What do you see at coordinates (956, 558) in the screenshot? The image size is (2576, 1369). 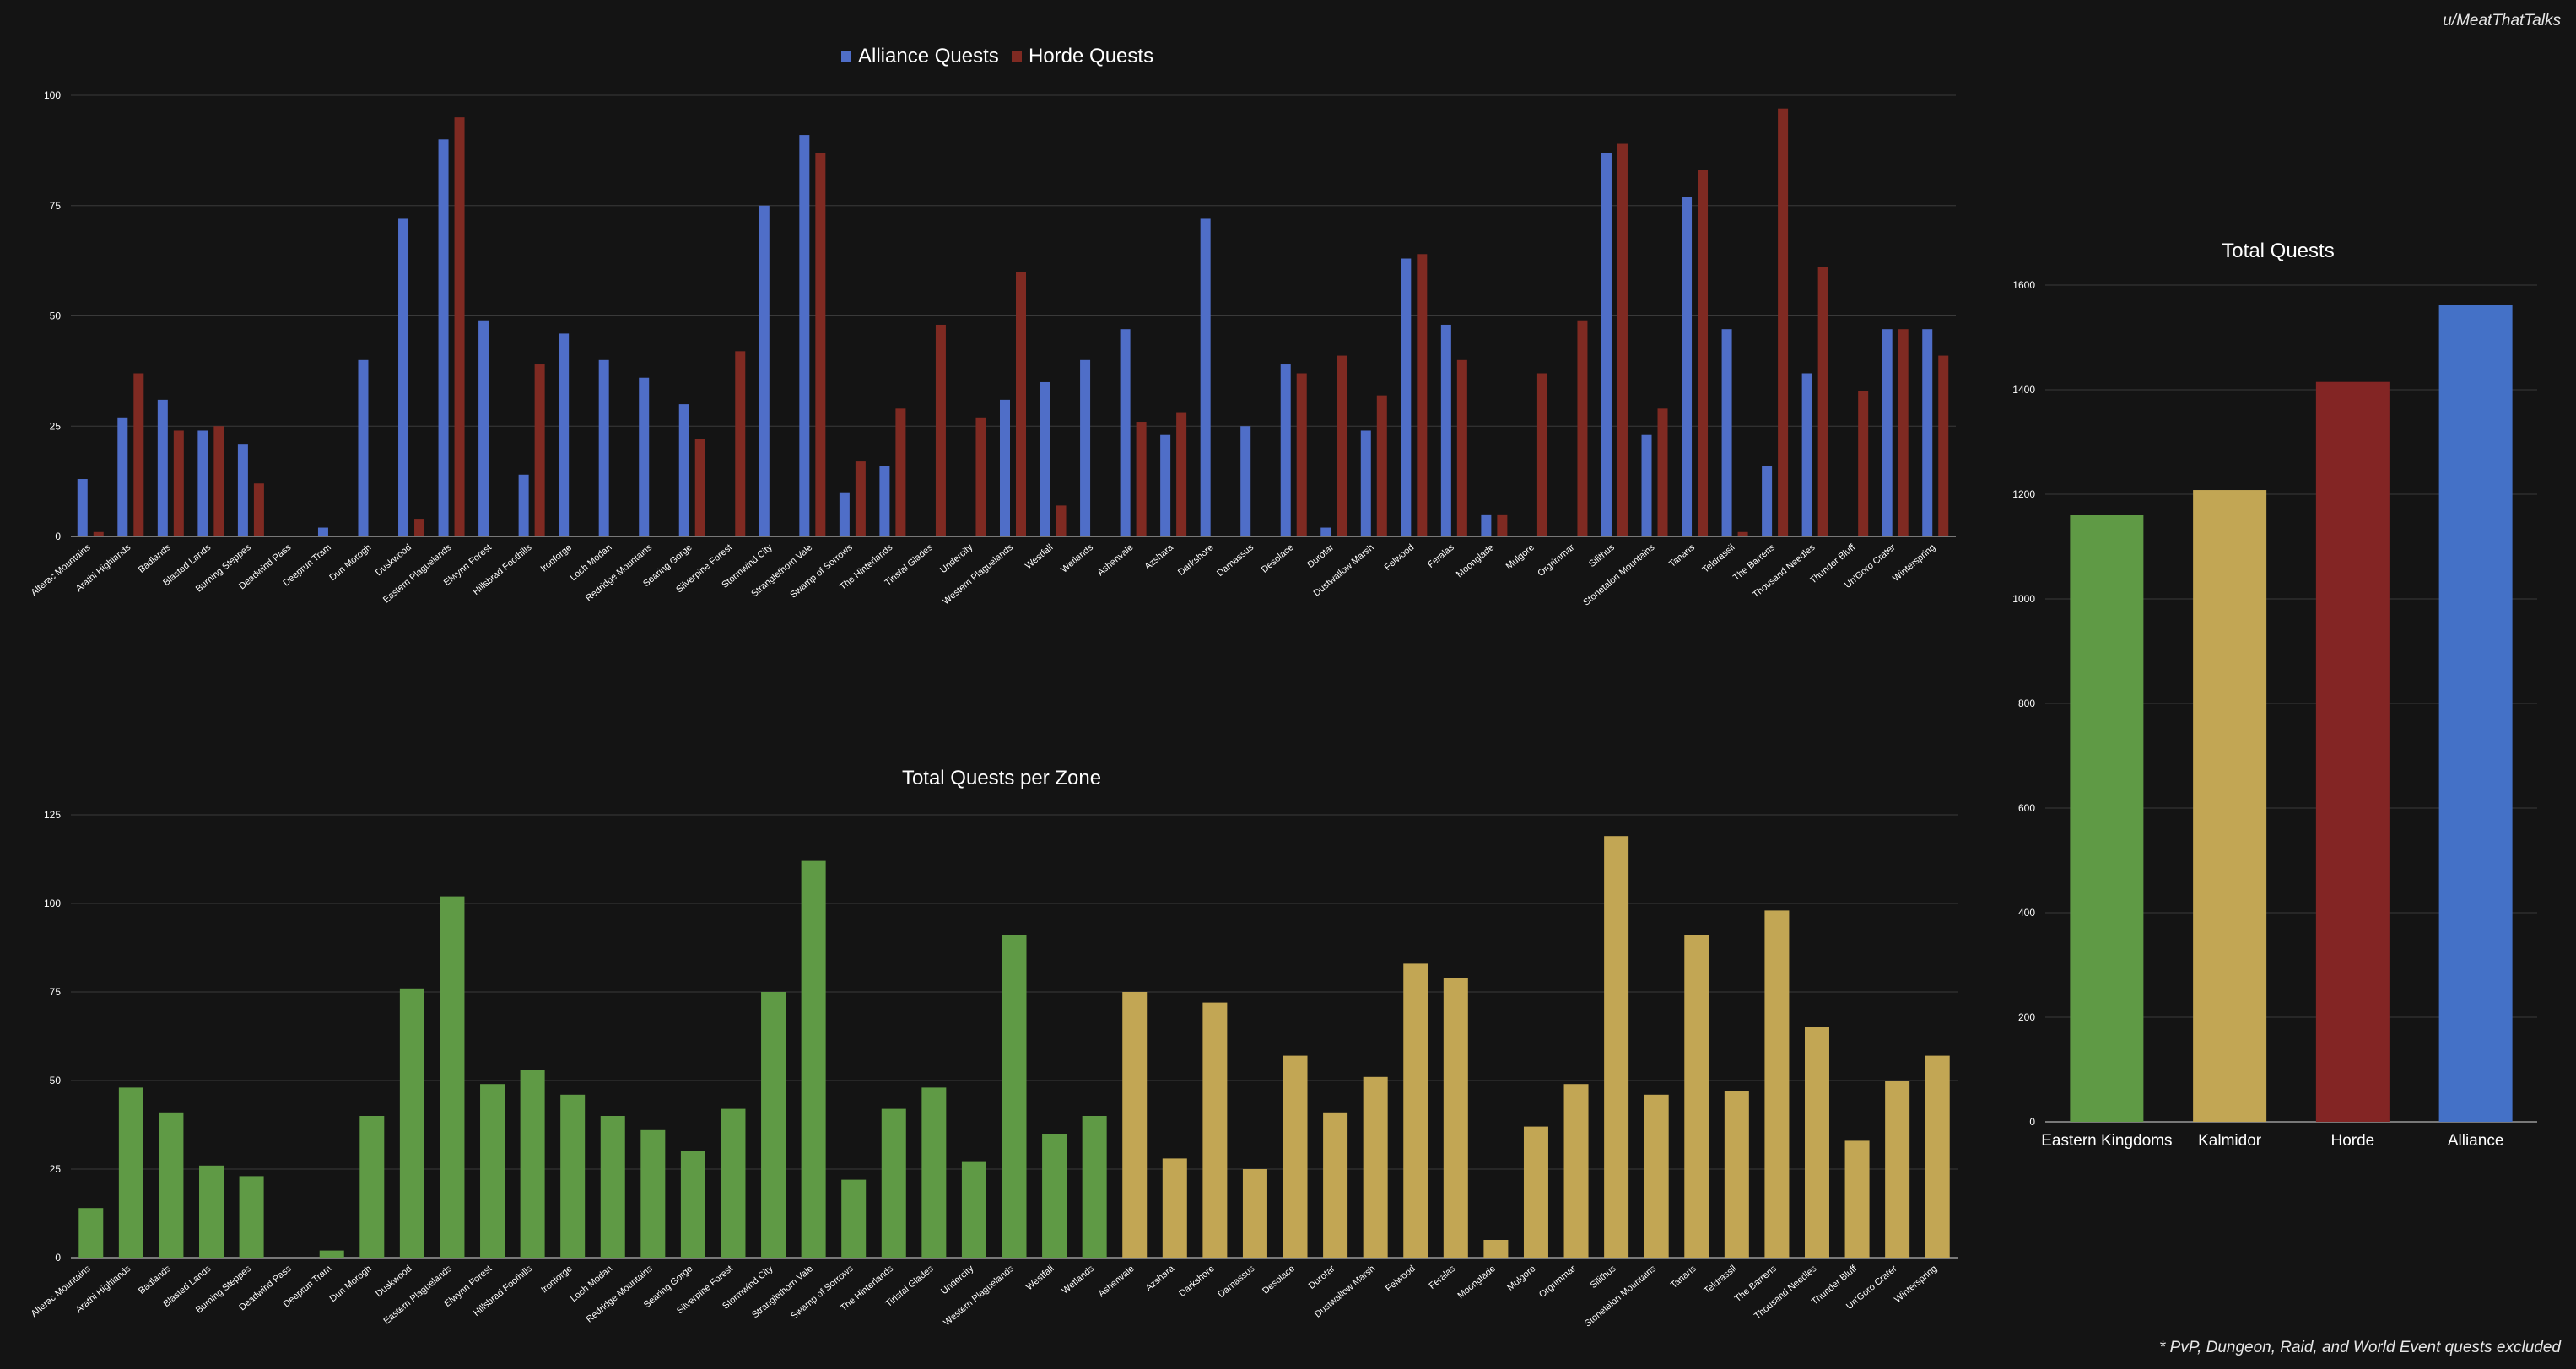 I see `x-tick-label: Undercity` at bounding box center [956, 558].